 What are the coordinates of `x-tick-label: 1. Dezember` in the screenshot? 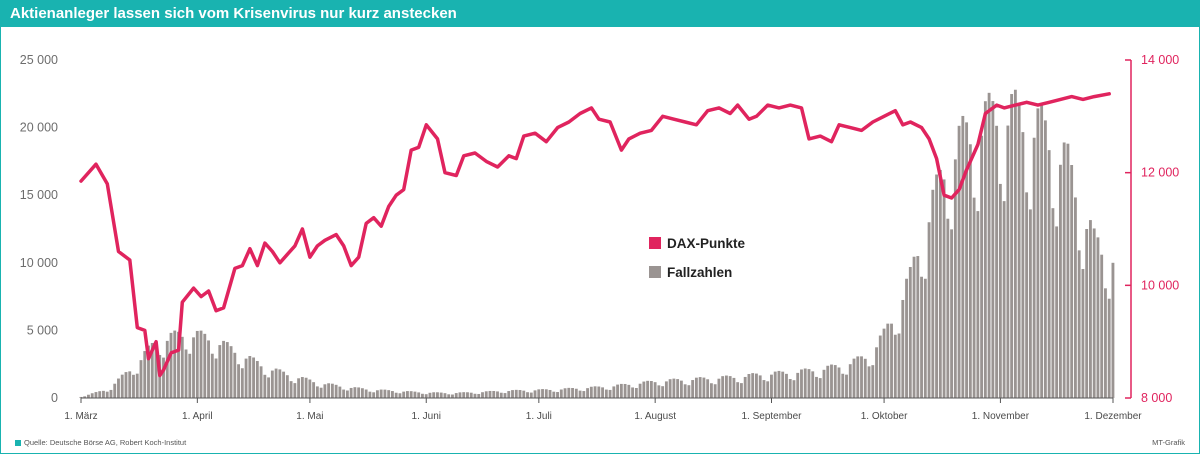 It's located at (1113, 416).